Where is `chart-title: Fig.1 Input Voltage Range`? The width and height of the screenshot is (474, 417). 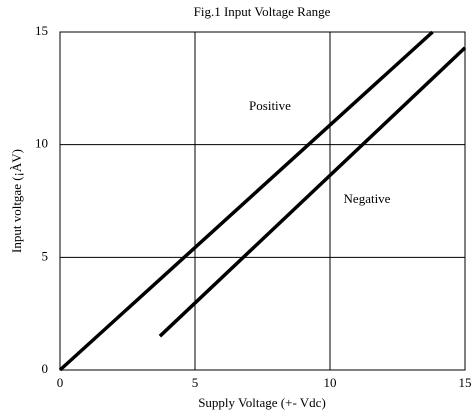
chart-title: Fig.1 Input Voltage Range is located at coordinates (262, 11).